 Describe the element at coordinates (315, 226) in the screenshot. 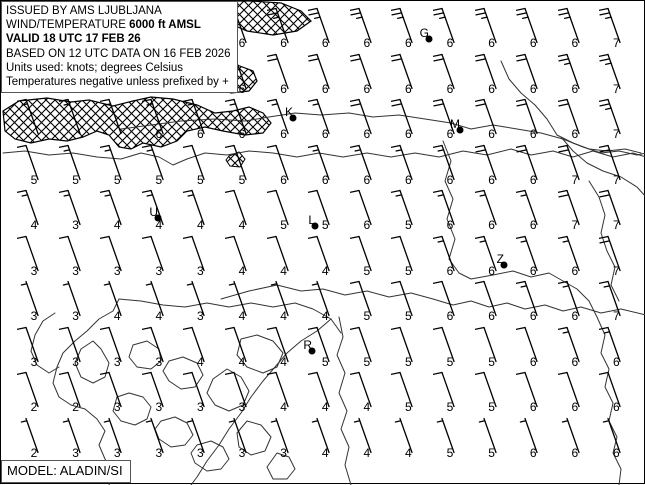

I see `city-dot-icon` at that location.